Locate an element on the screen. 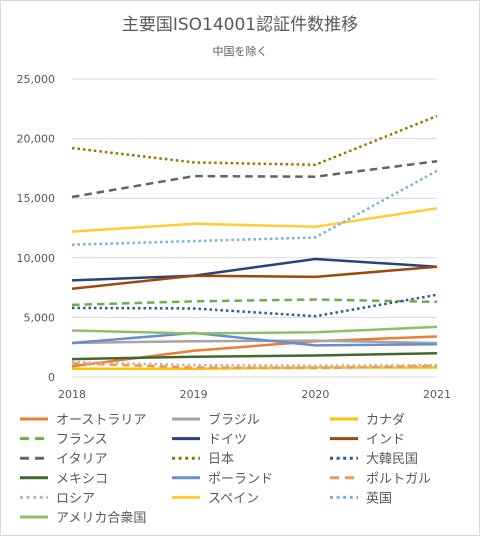  legend-label: ポーランド is located at coordinates (240, 479).